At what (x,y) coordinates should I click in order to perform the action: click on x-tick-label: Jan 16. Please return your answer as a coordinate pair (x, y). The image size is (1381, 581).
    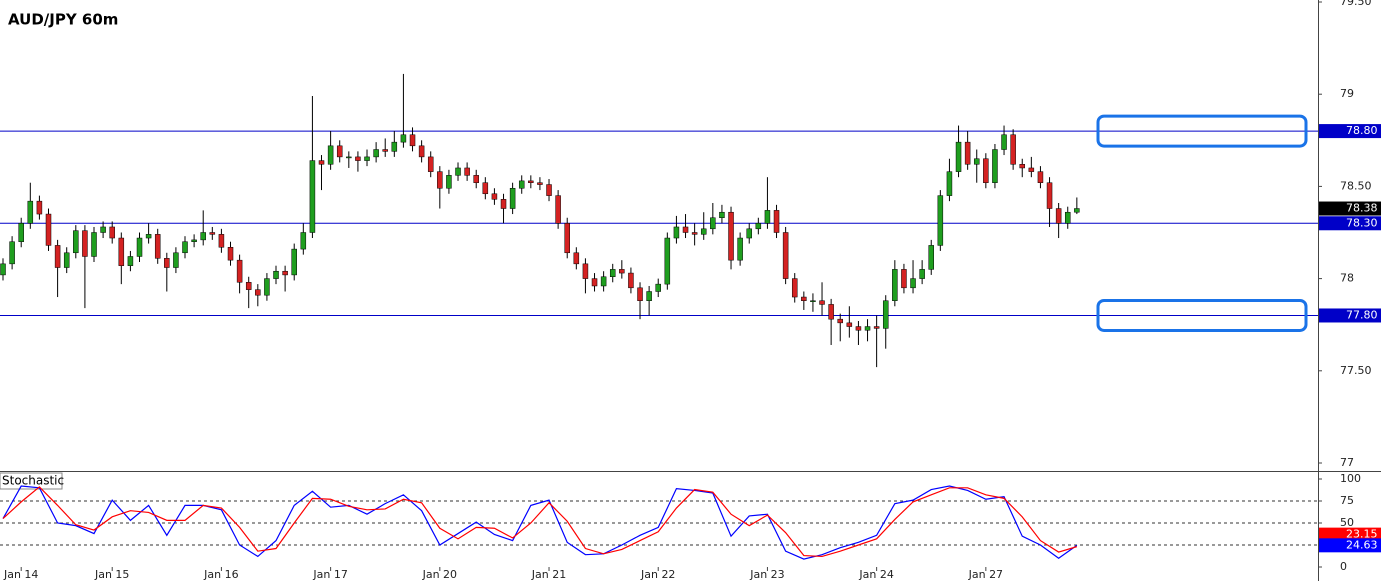
    Looking at the image, I should click on (220, 574).